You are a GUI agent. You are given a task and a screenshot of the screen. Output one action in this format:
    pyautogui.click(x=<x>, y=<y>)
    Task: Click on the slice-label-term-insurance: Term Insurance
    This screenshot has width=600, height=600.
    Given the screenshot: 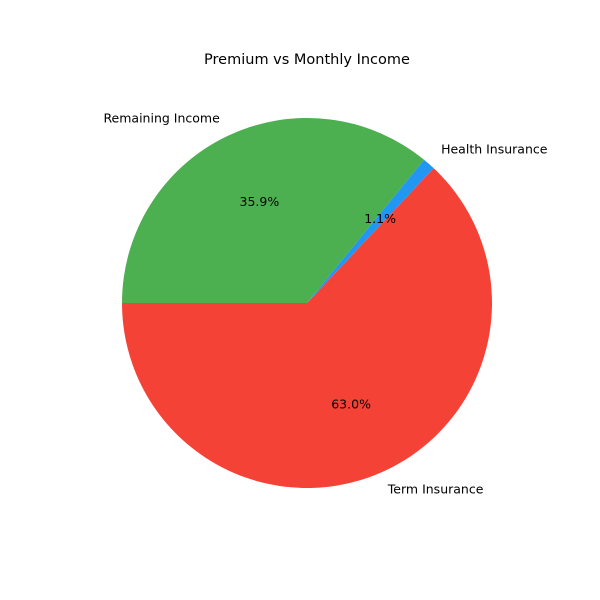 What is the action you would take?
    pyautogui.click(x=435, y=488)
    